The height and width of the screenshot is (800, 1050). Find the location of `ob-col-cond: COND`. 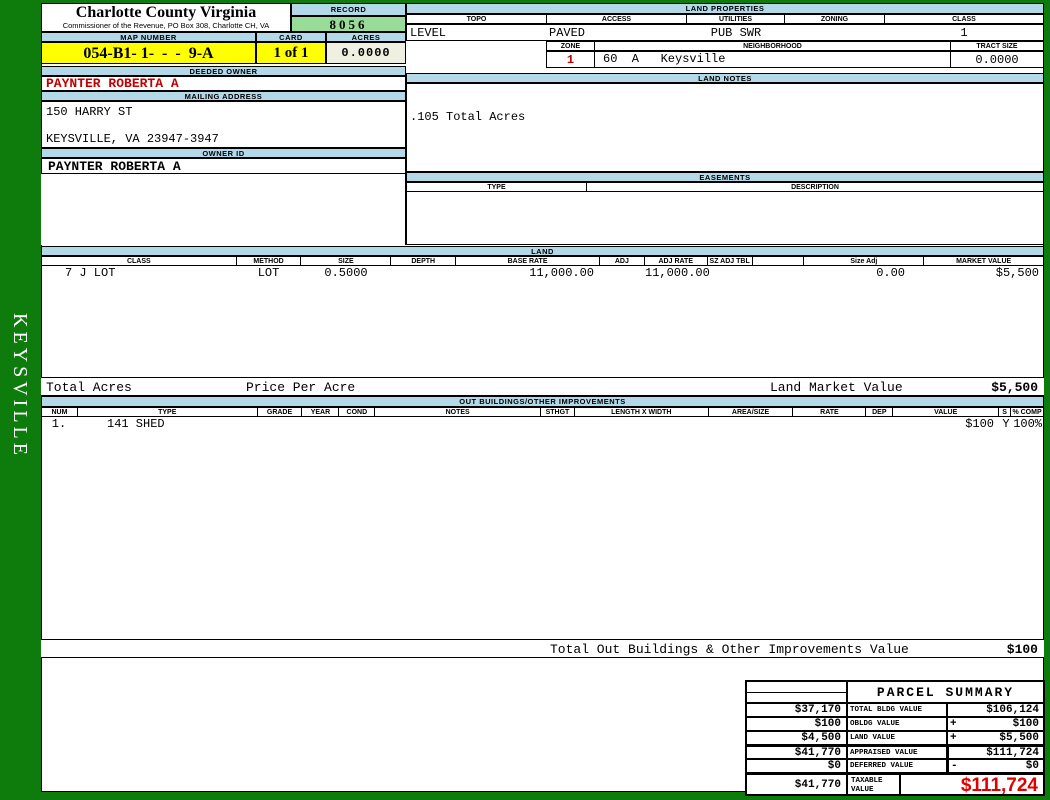

ob-col-cond: COND is located at coordinates (357, 412).